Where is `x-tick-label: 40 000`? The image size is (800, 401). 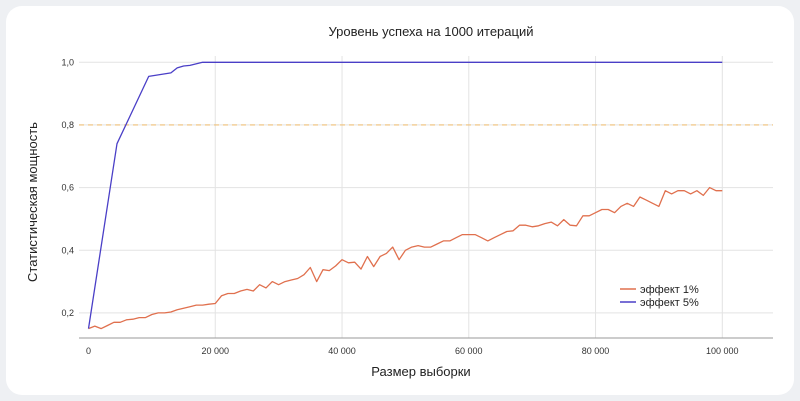 x-tick-label: 40 000 is located at coordinates (342, 351).